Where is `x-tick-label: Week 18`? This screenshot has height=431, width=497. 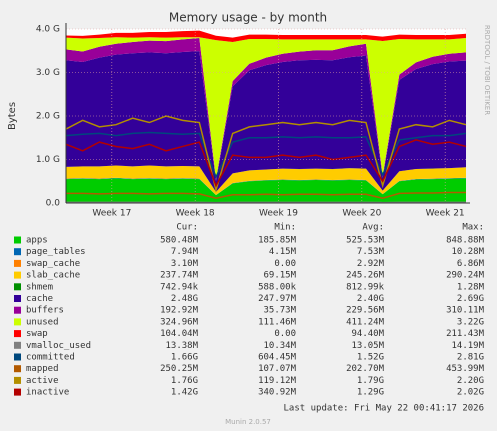 x-tick-label: Week 18 is located at coordinates (195, 214).